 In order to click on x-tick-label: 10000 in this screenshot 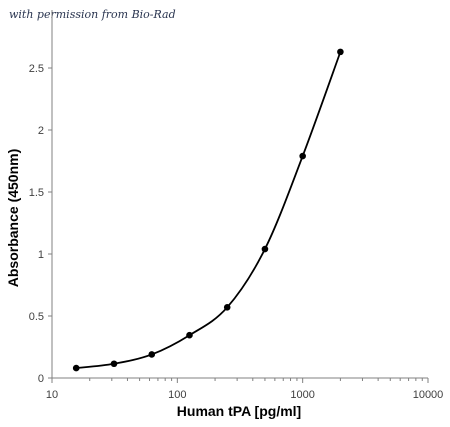, I will do `click(428, 395)`.